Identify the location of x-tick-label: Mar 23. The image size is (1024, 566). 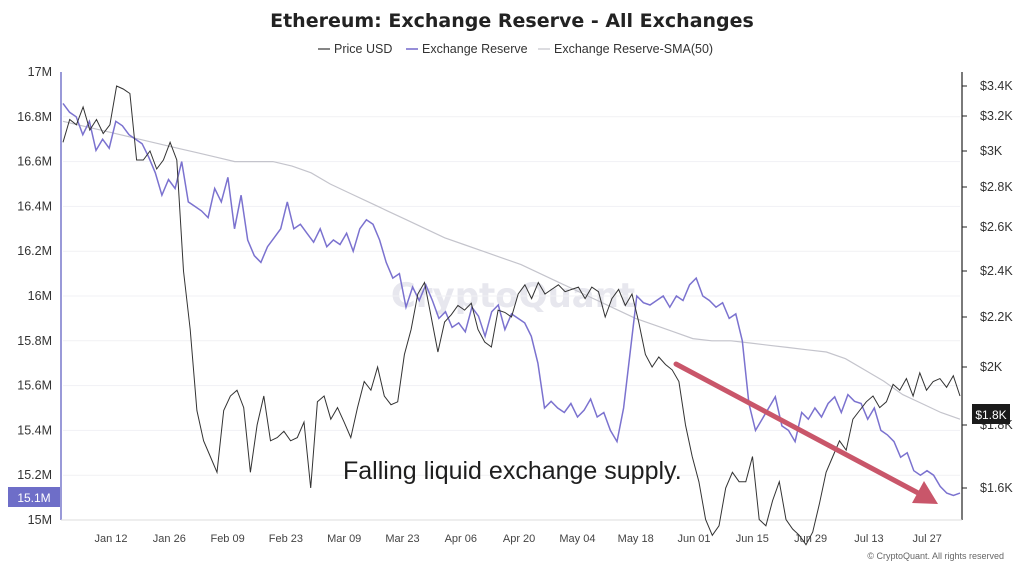
(402, 539).